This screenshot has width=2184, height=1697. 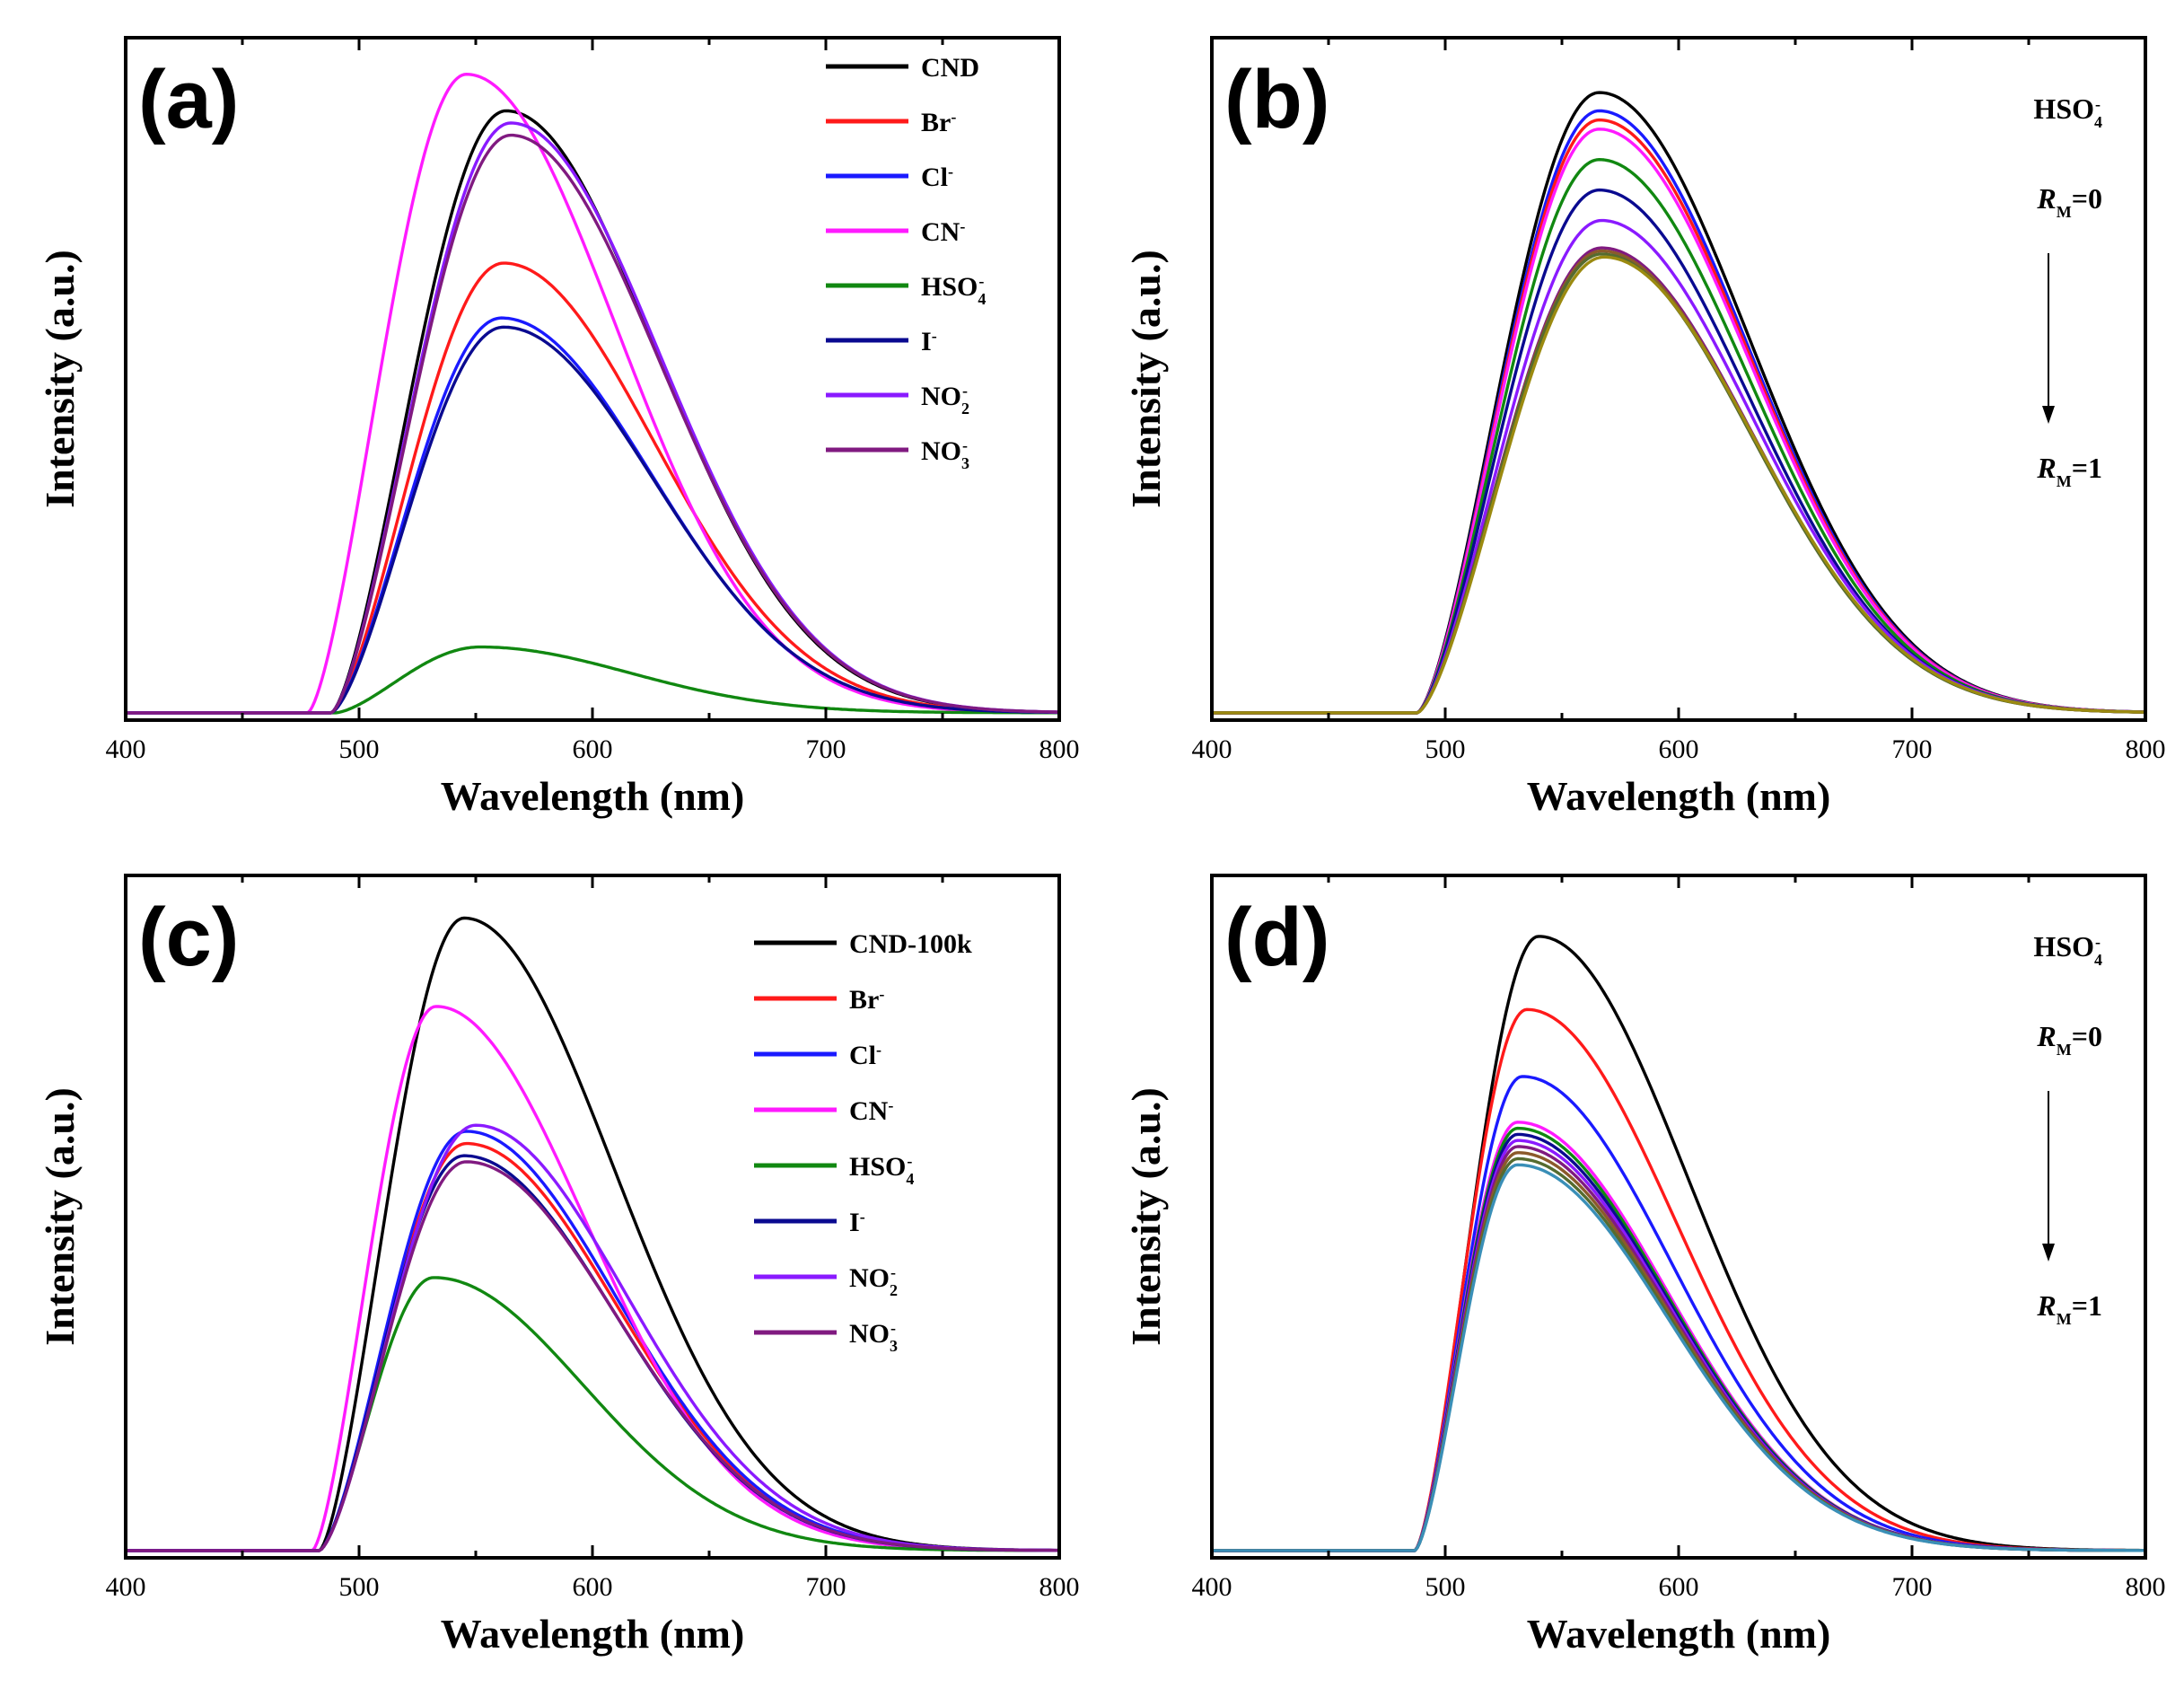 I want to click on legend-label-1: CND-100k, so click(x=911, y=944).